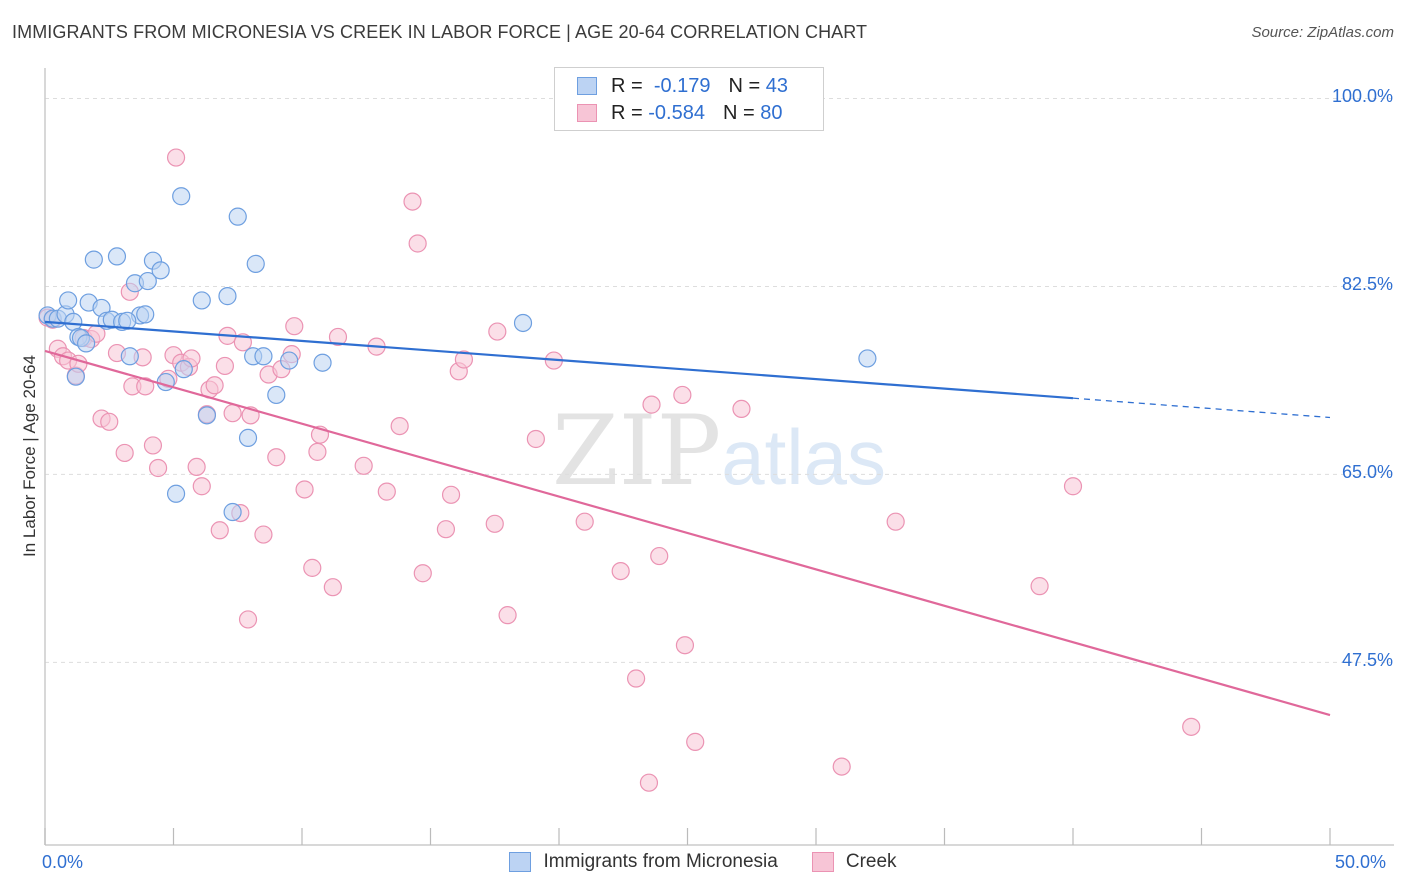 This screenshot has height=892, width=1406. I want to click on legend-n-value: 80, so click(771, 112).